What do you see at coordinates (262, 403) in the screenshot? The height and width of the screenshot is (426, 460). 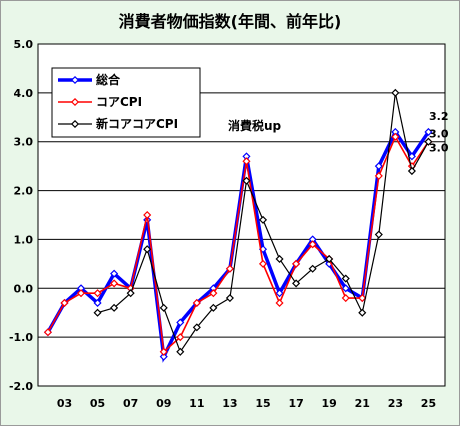 I see `x-tick-label: 15` at bounding box center [262, 403].